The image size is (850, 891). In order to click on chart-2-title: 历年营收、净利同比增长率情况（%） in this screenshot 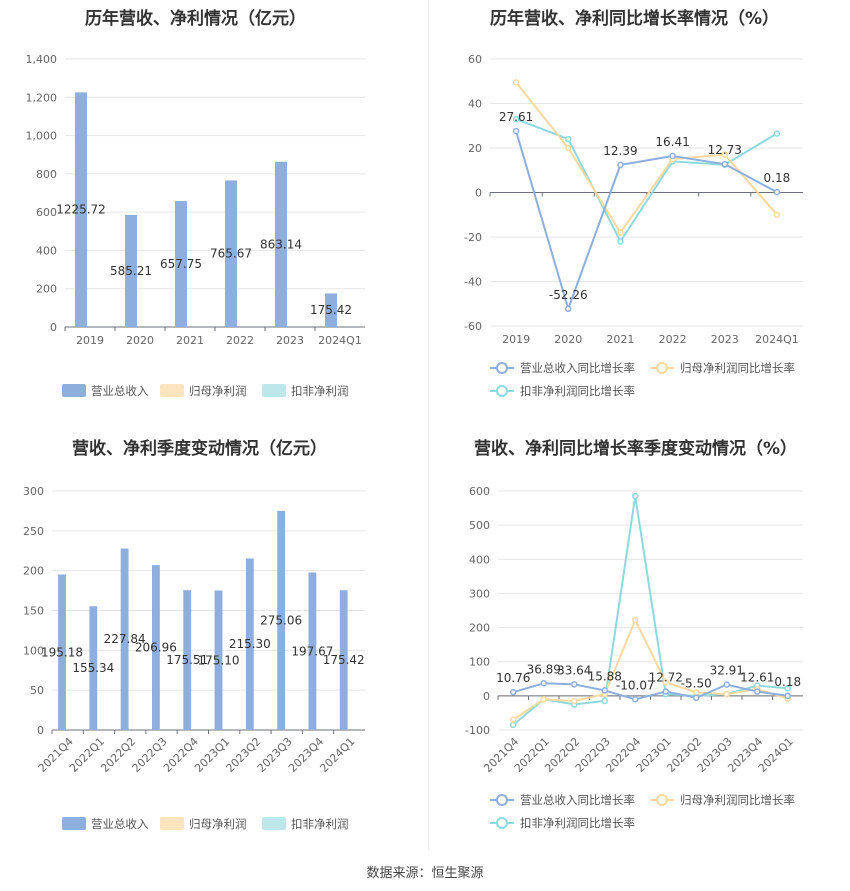, I will do `click(635, 19)`.